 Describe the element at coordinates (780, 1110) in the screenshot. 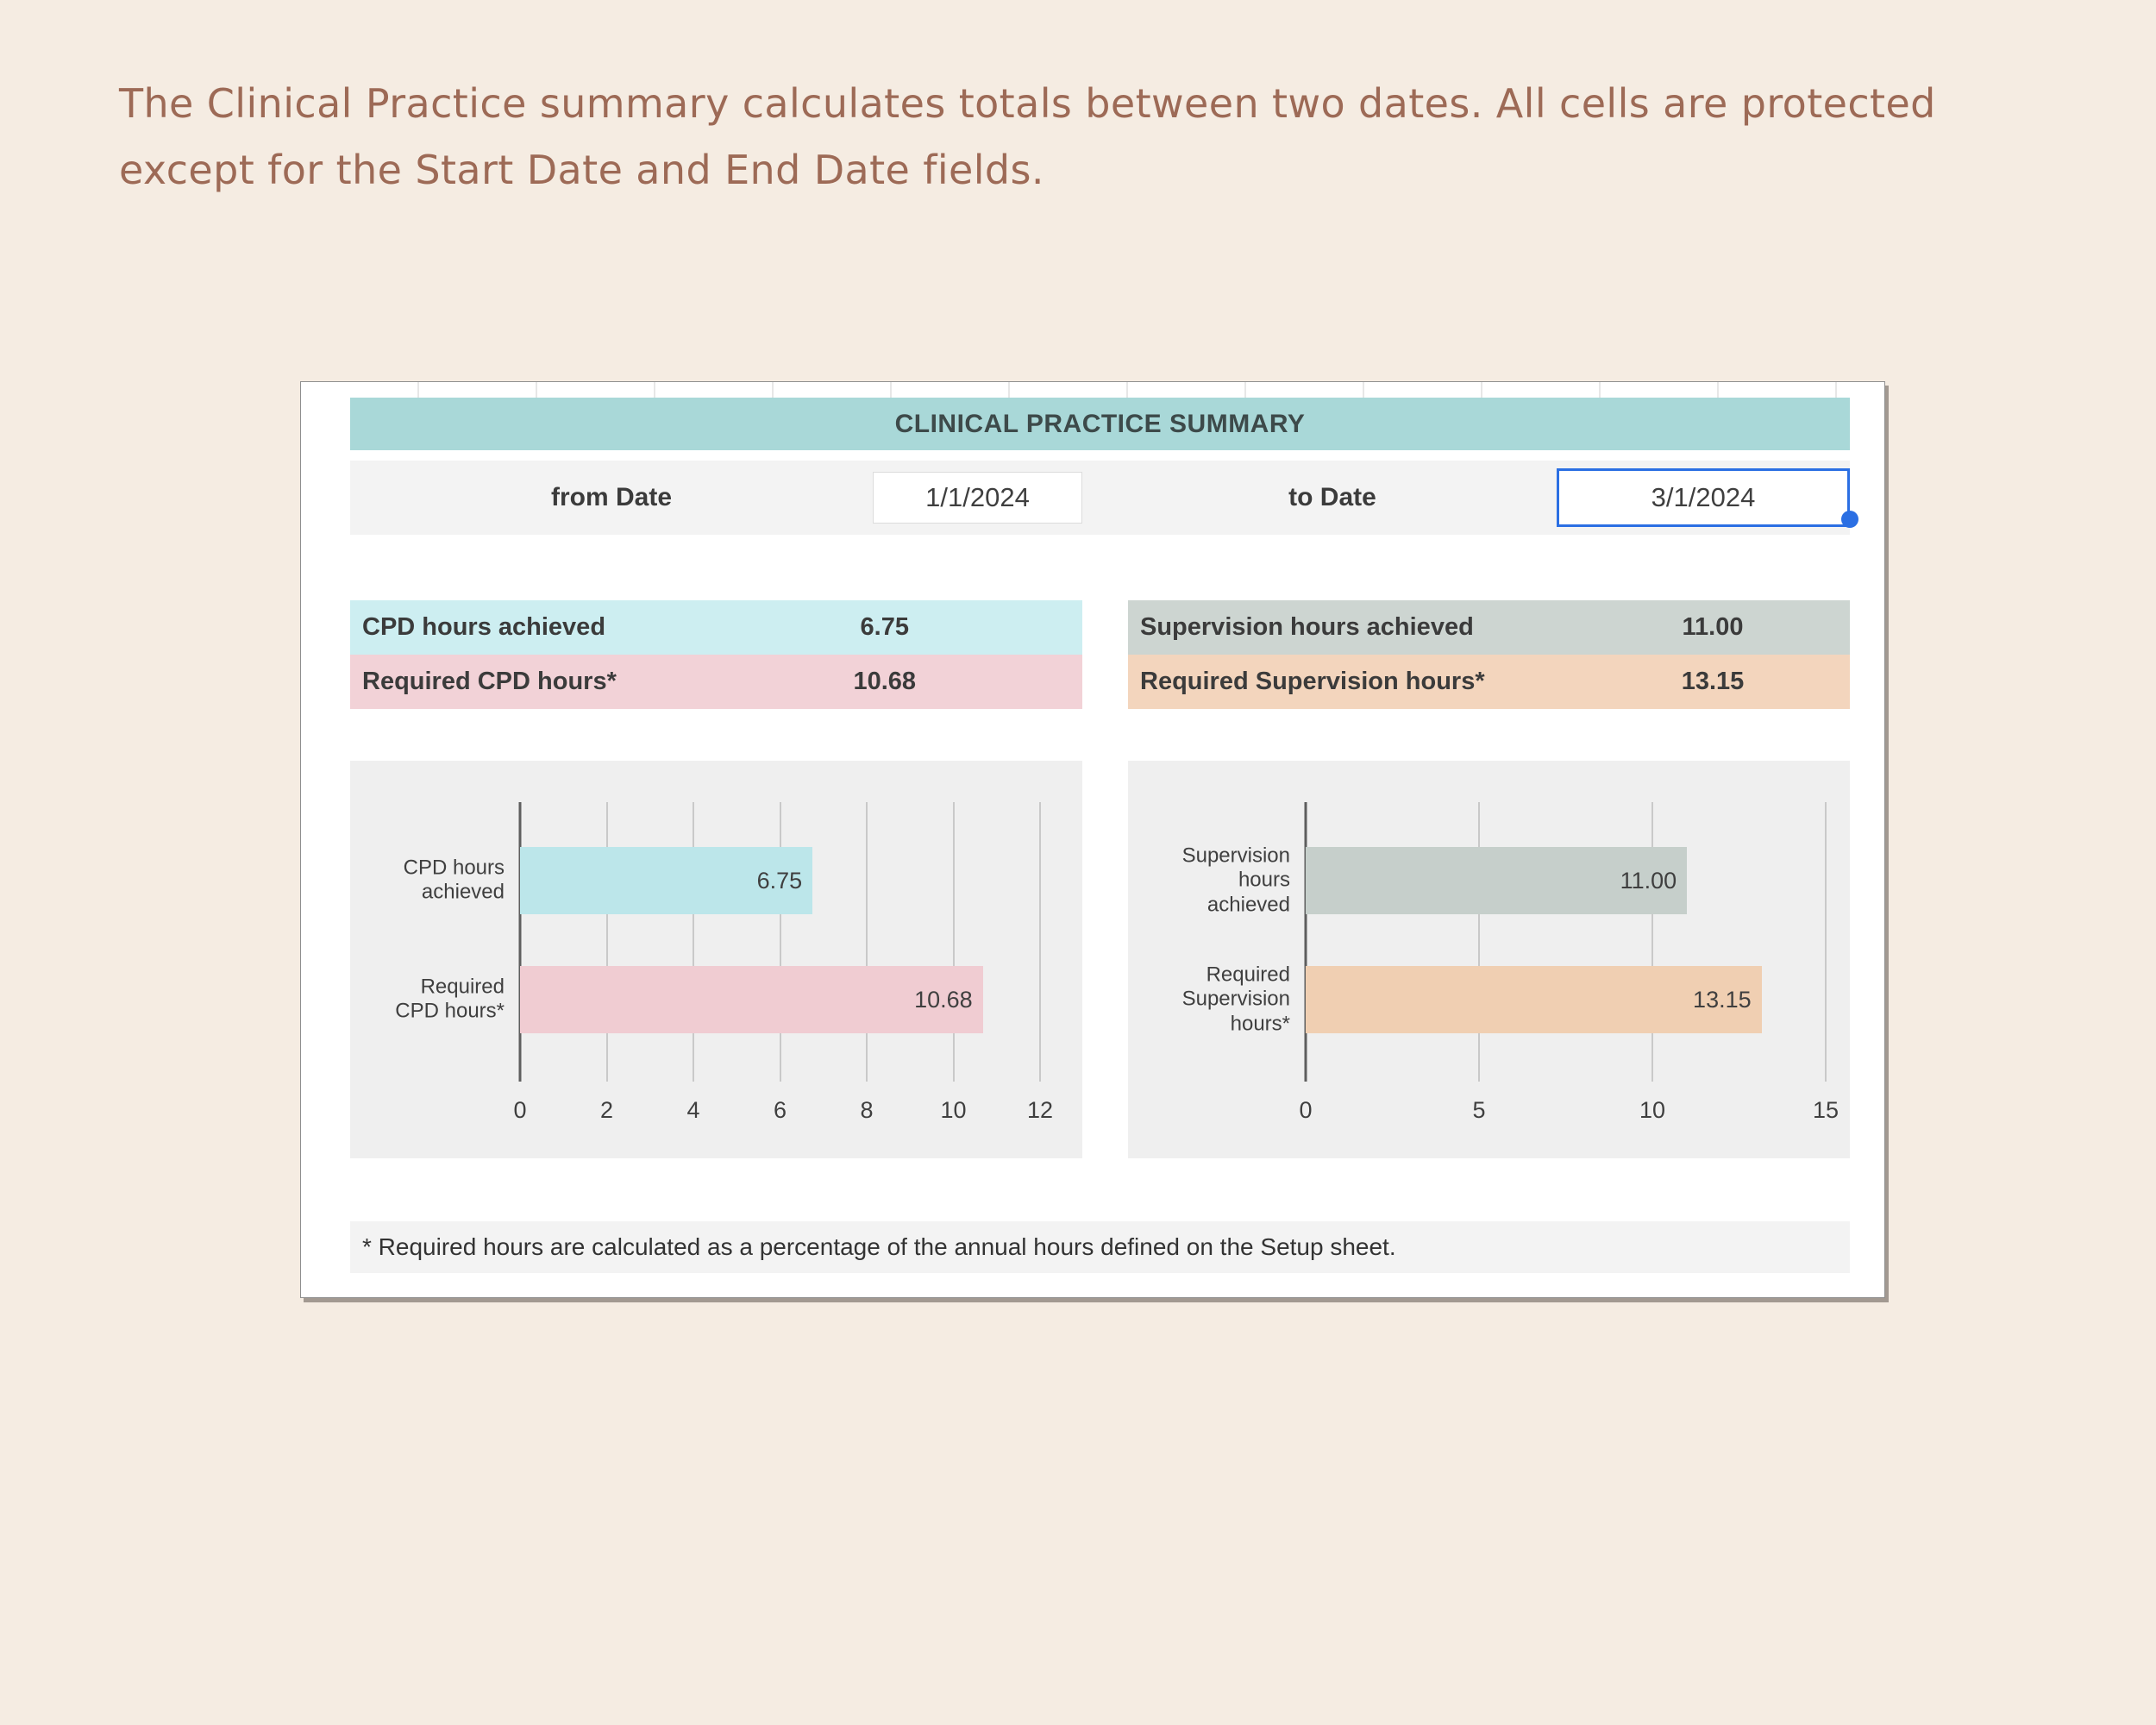

I see `x-tick-label: 6` at that location.